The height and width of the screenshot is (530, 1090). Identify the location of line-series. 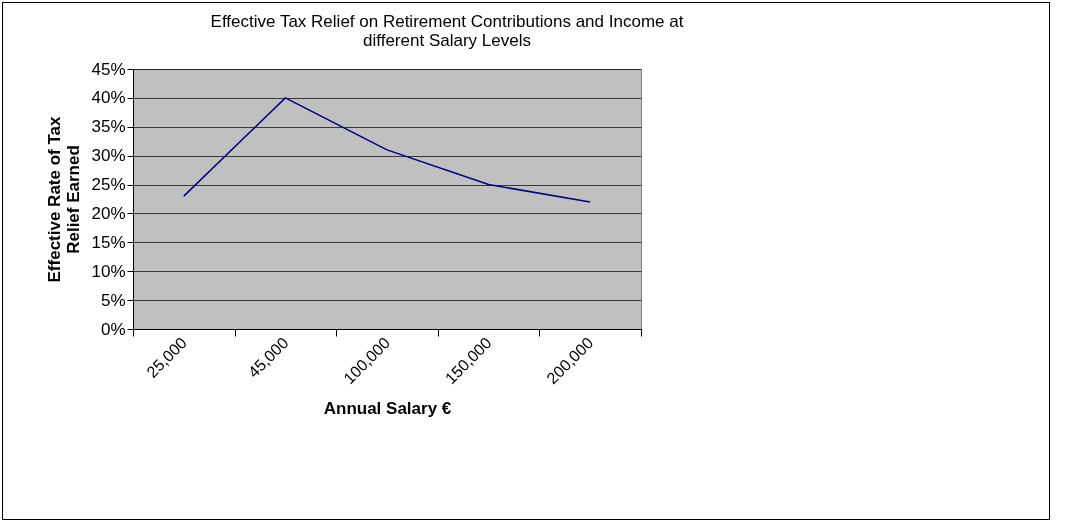
(387, 150).